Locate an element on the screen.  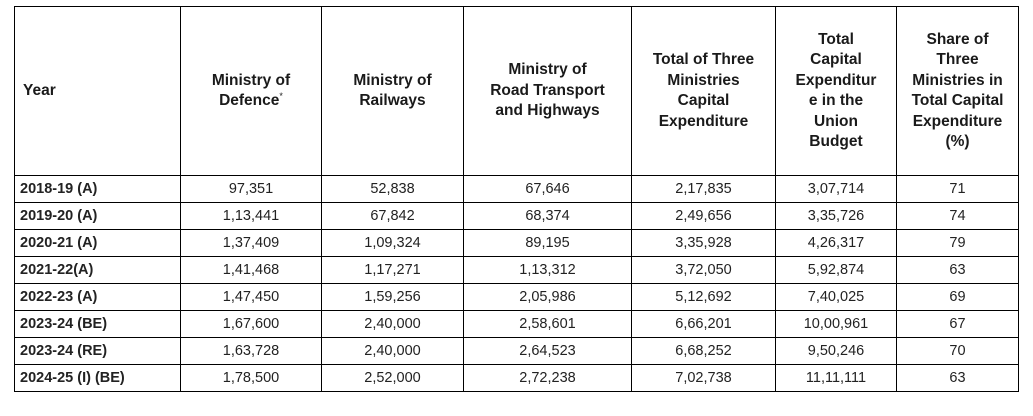
cell-total-three: 6,66,201 is located at coordinates (703, 324).